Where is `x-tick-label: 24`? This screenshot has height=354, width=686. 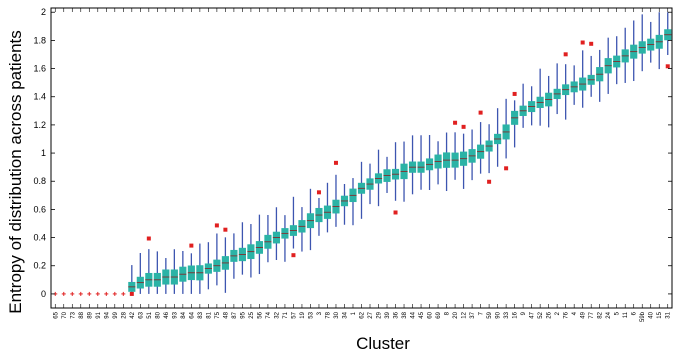 x-tick-label: 24 is located at coordinates (609, 314).